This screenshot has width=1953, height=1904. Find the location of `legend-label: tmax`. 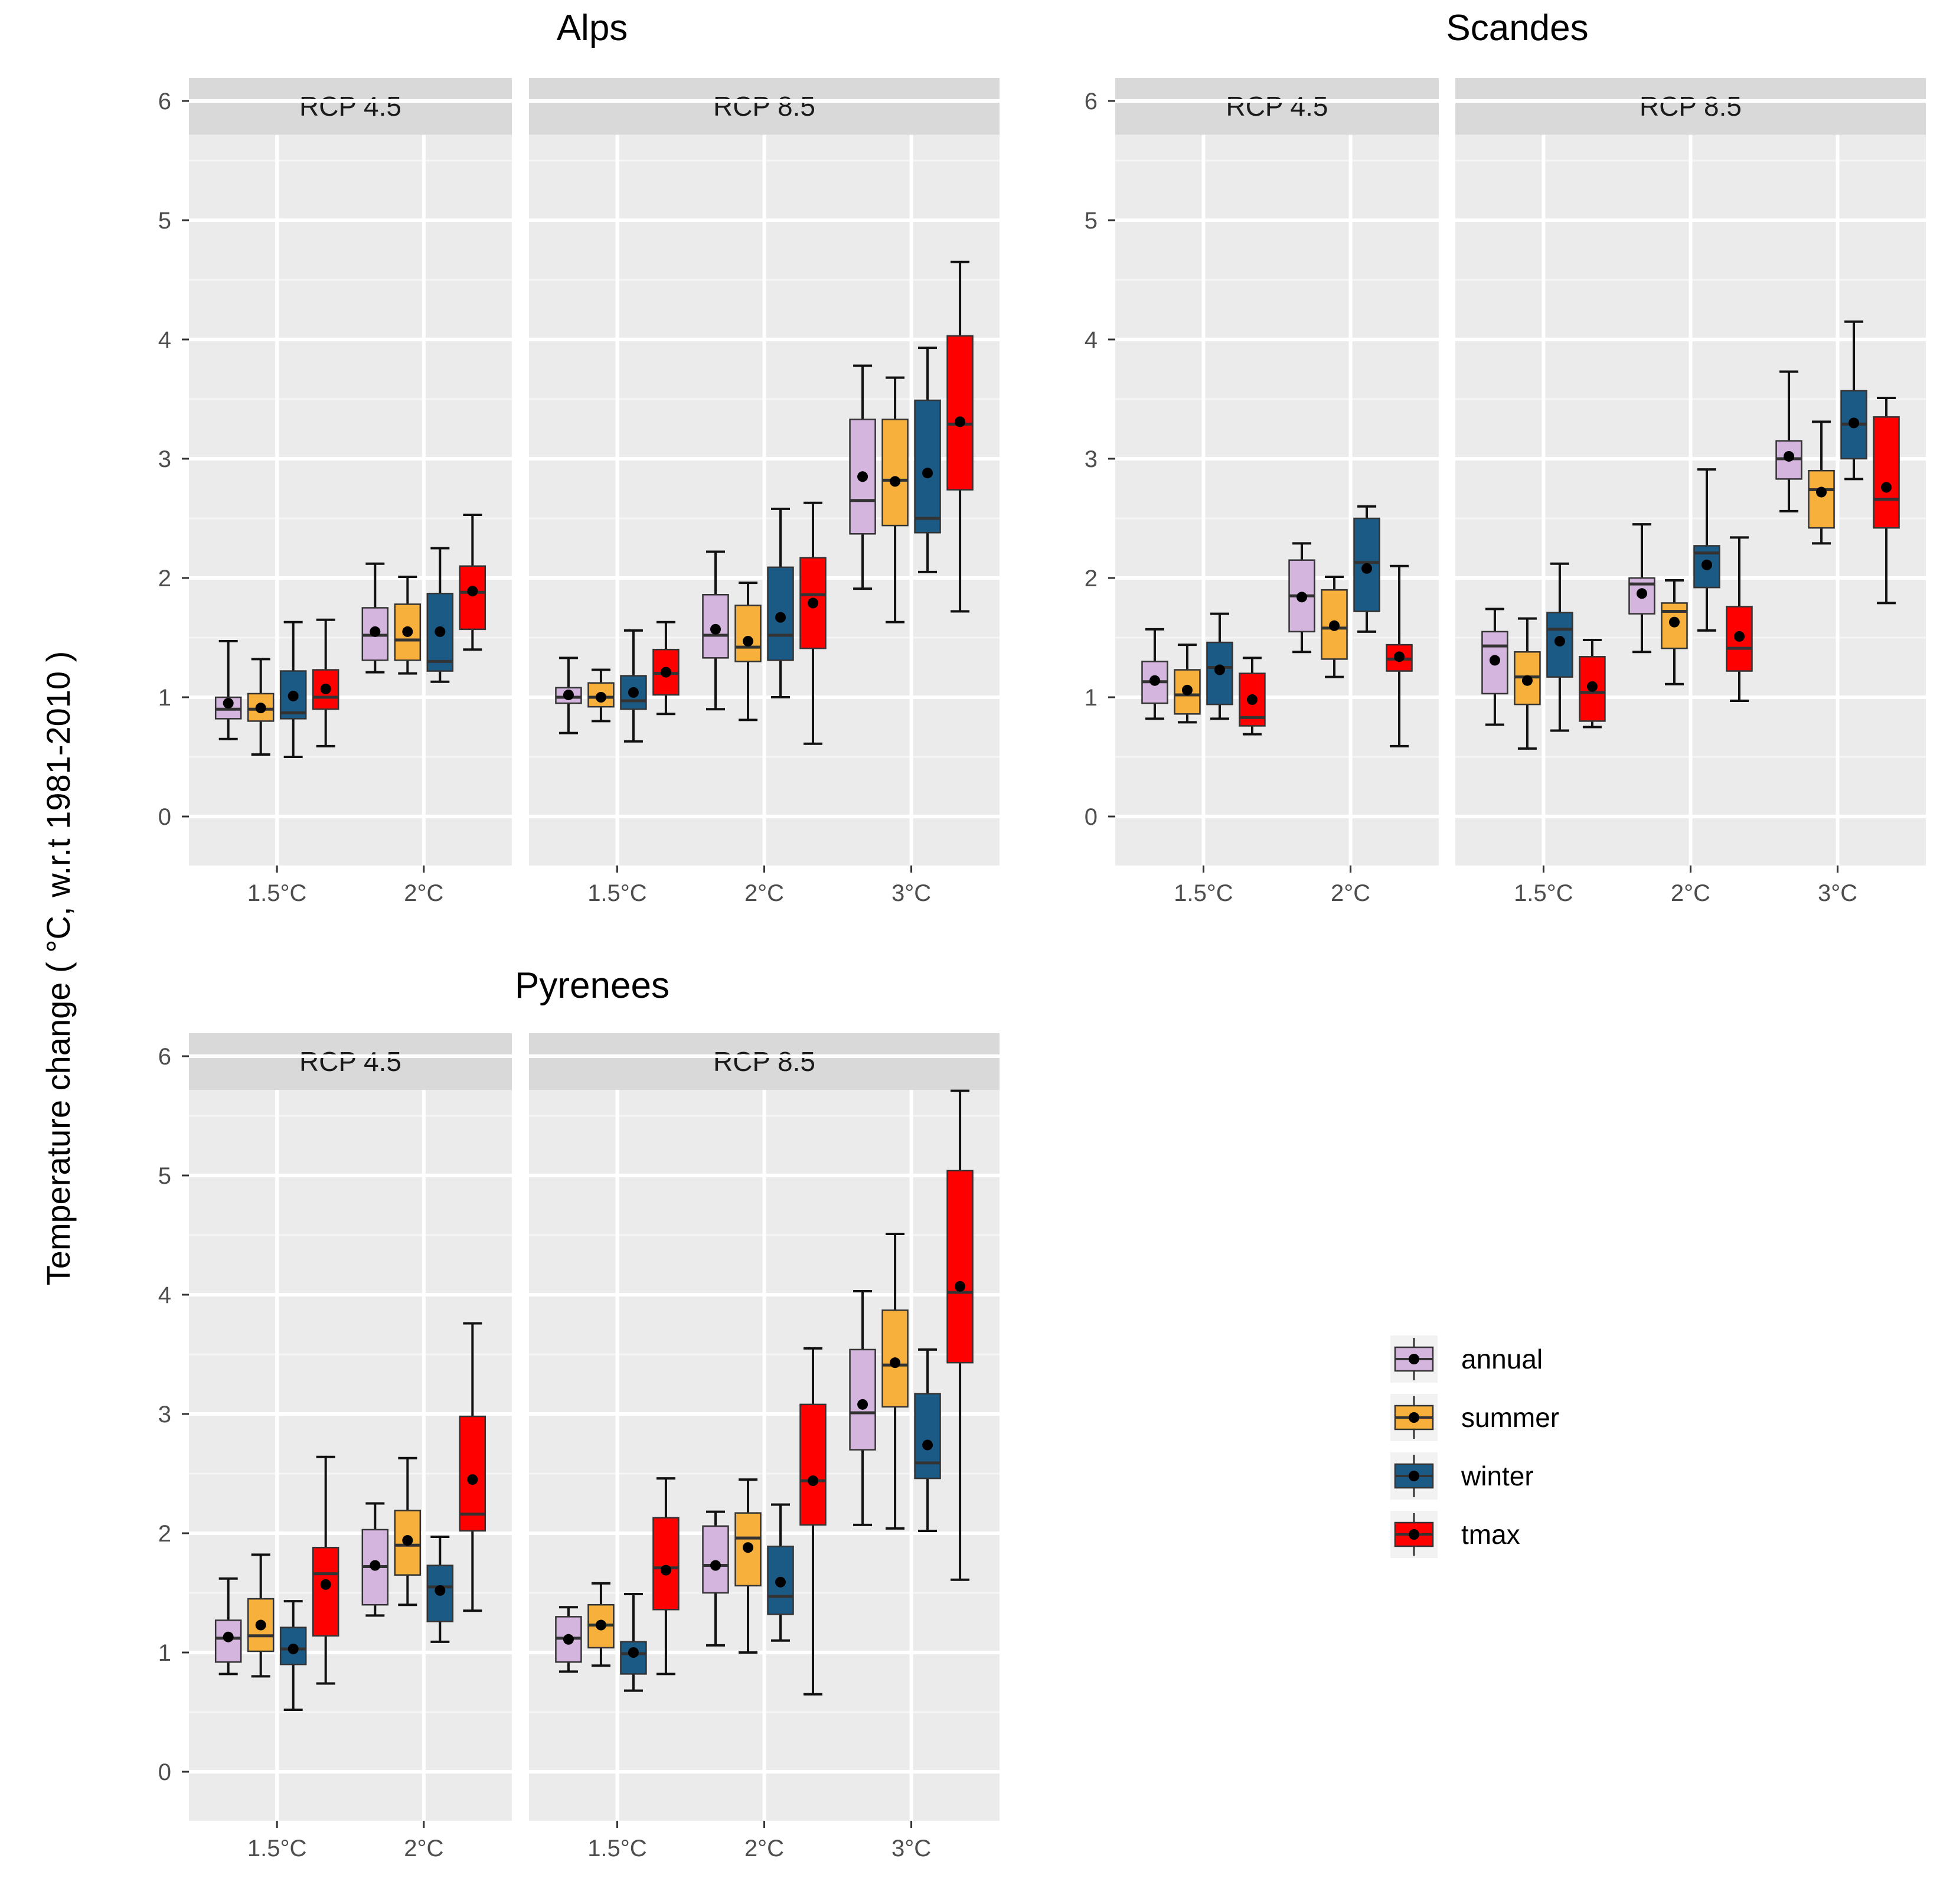

legend-label: tmax is located at coordinates (1490, 1534).